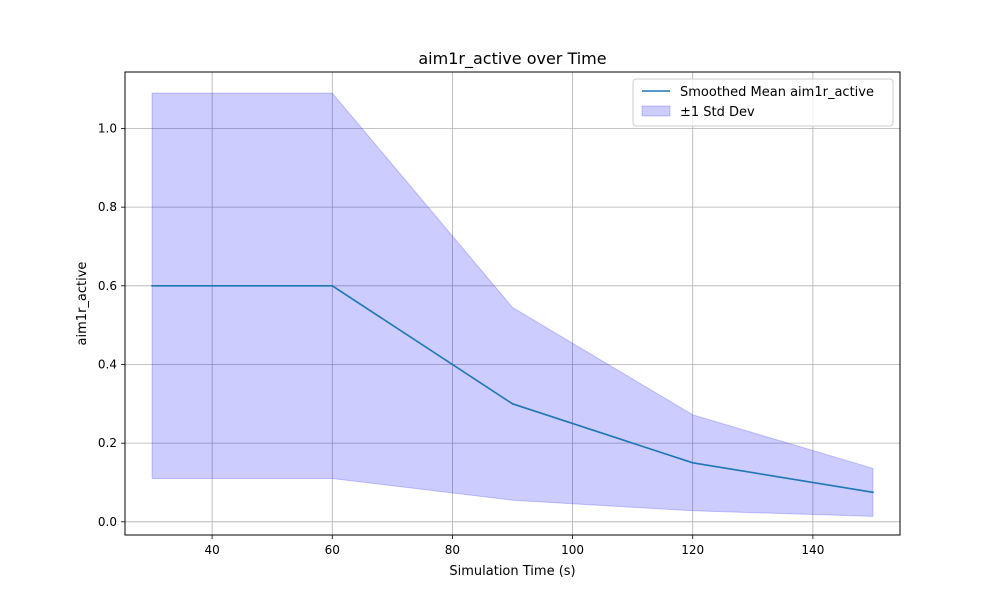 The width and height of the screenshot is (1000, 605). I want to click on legend-box, so click(763, 102).